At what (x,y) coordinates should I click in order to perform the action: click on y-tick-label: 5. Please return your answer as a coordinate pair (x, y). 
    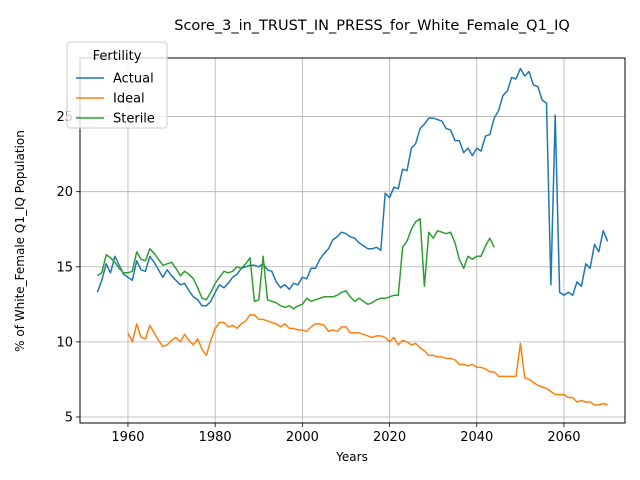
    Looking at the image, I should click on (69, 417).